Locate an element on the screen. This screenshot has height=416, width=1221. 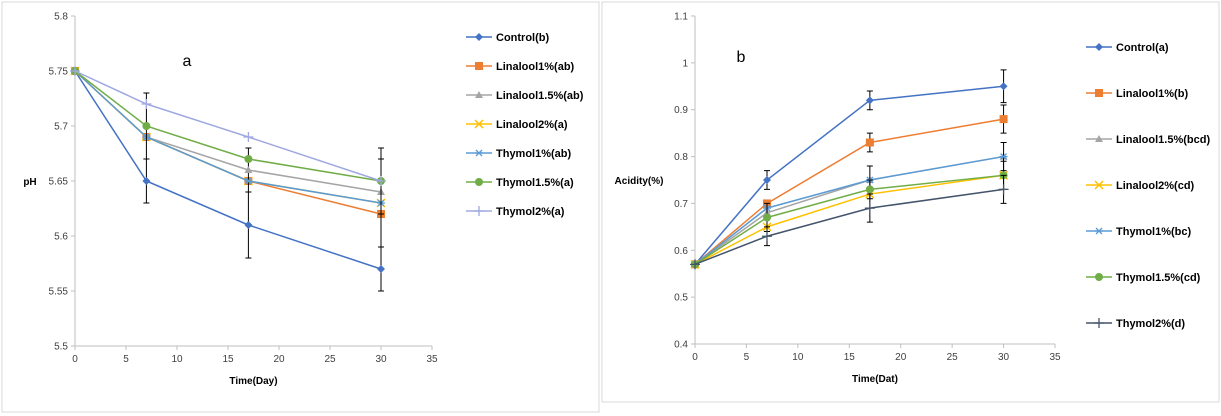
y-tick-label: 0.6 is located at coordinates (681, 251).